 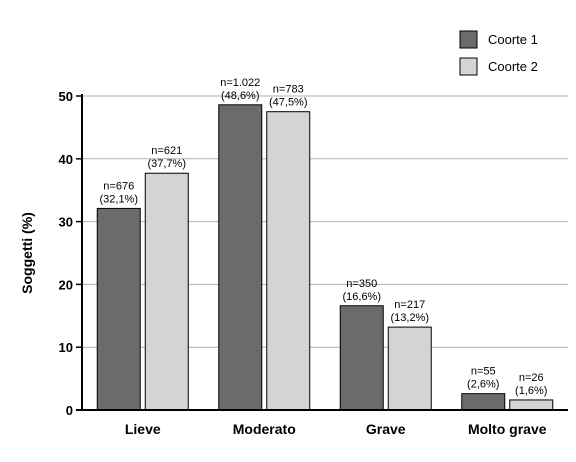 I want to click on legend-label-2: Coorte 2, so click(x=513, y=66).